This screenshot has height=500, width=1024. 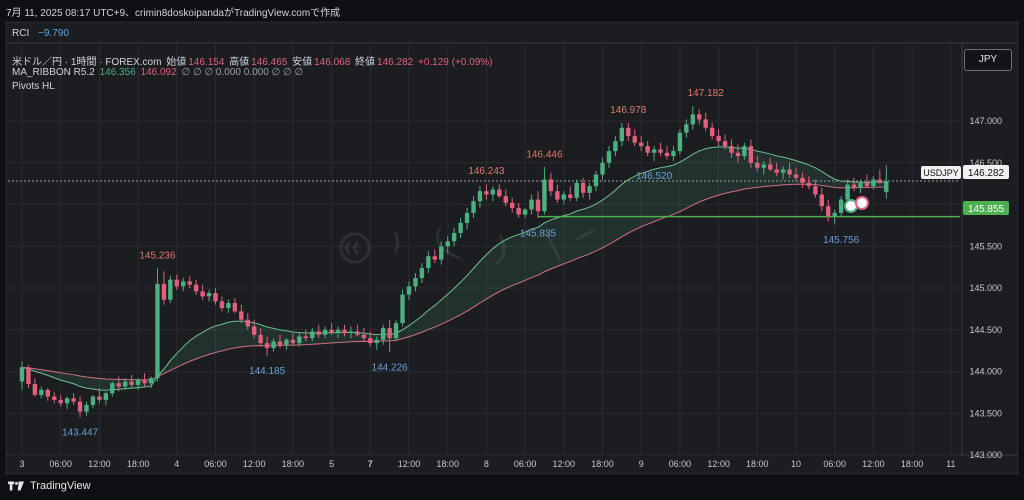 I want to click on time-tick-label: 11, so click(x=950, y=464).